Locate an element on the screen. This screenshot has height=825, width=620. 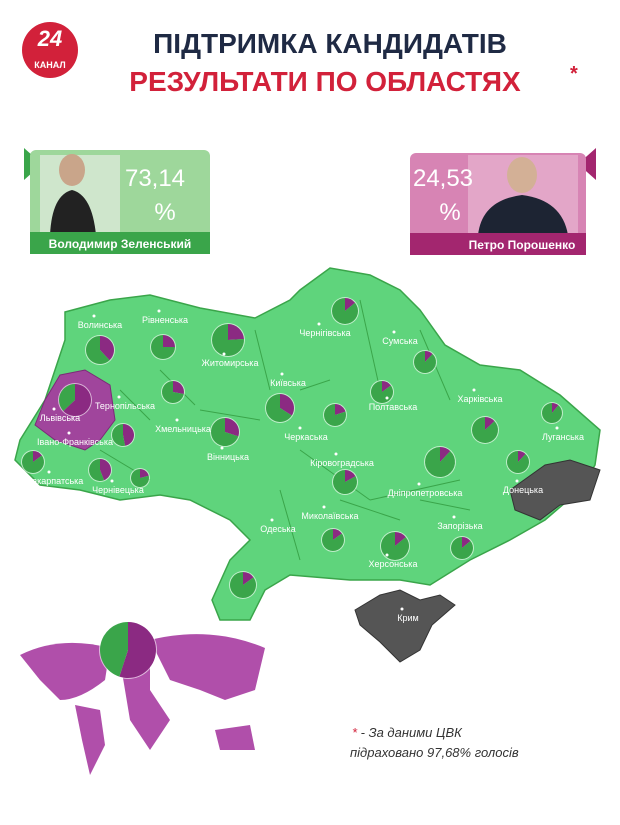
region-label: Чернігівська is located at coordinates (324, 333).